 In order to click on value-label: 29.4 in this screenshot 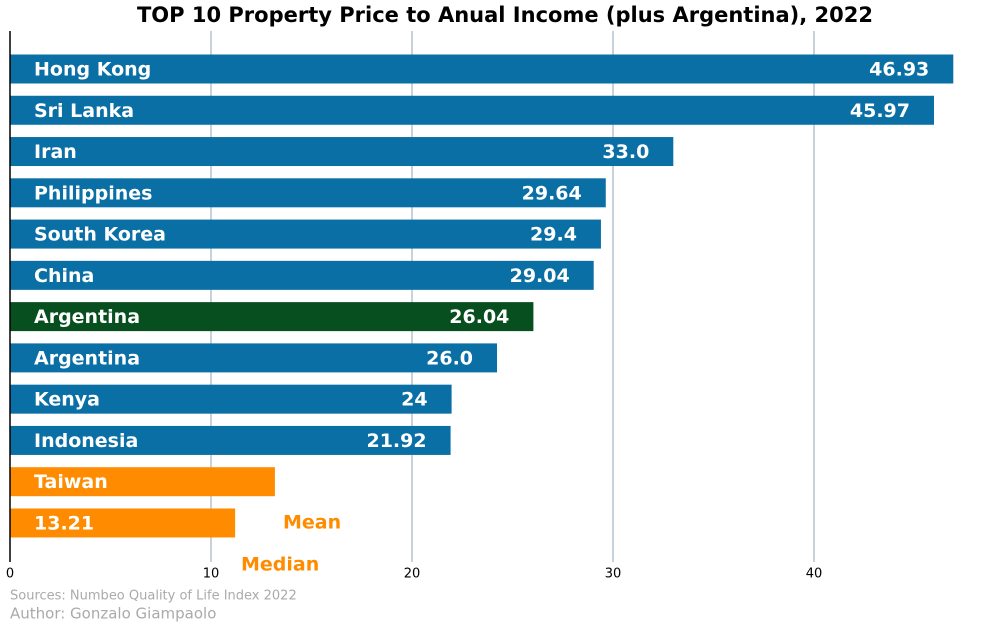, I will do `click(553, 235)`.